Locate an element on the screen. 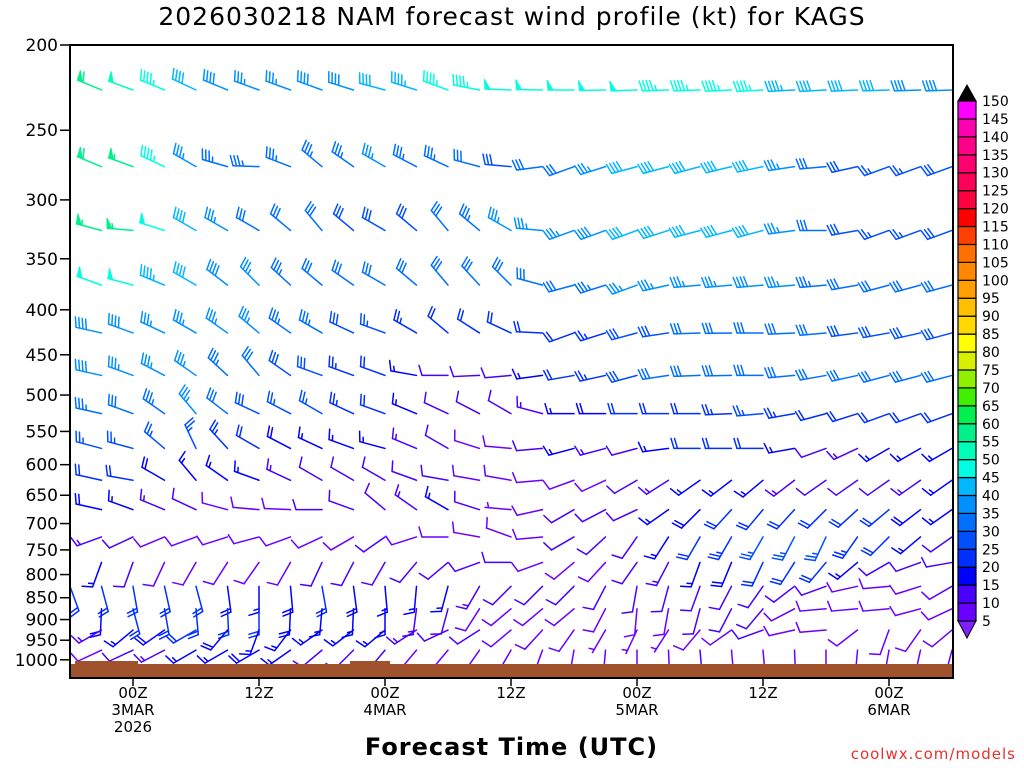  barb-flag is located at coordinates (110, 77).